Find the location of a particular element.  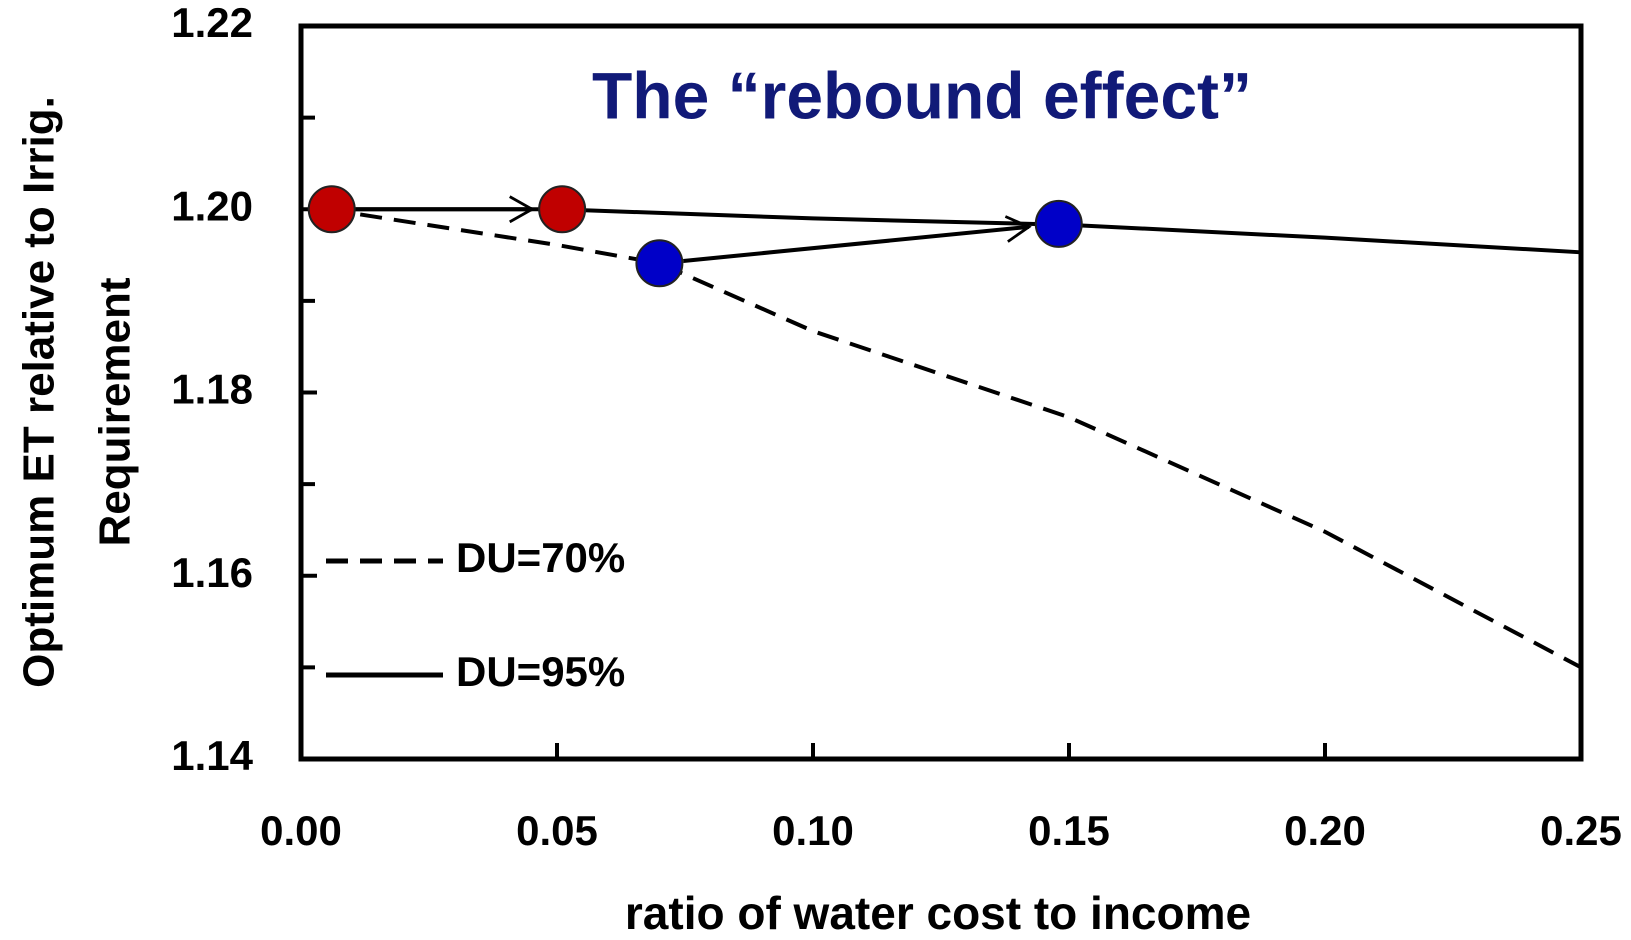

y-tick-label: 1.22 is located at coordinates (212, 23).